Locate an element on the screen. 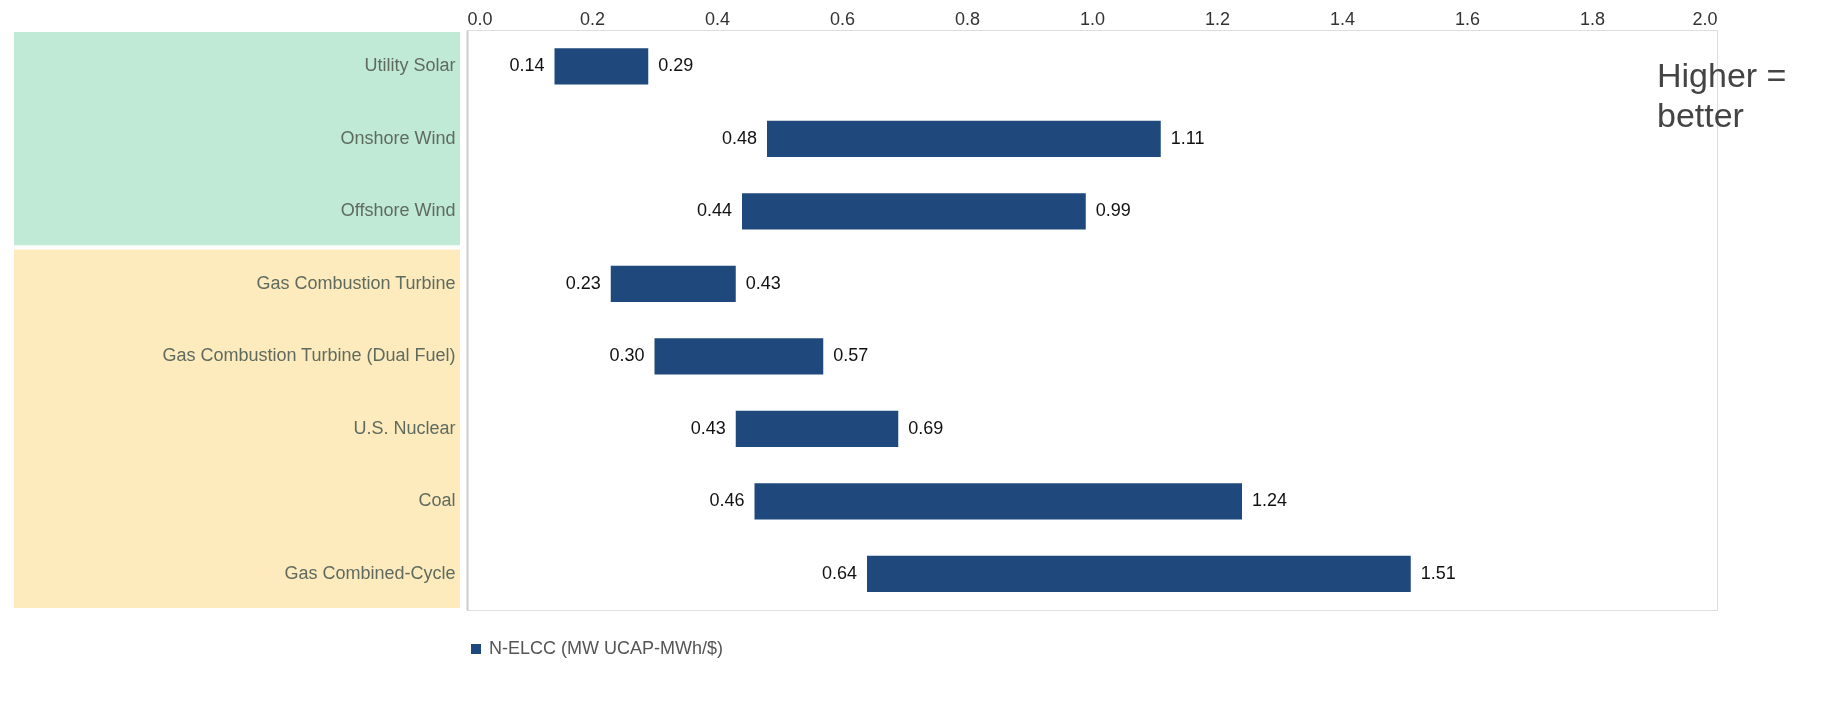 The width and height of the screenshot is (1832, 707). y-tick-label: Coal is located at coordinates (437, 500).